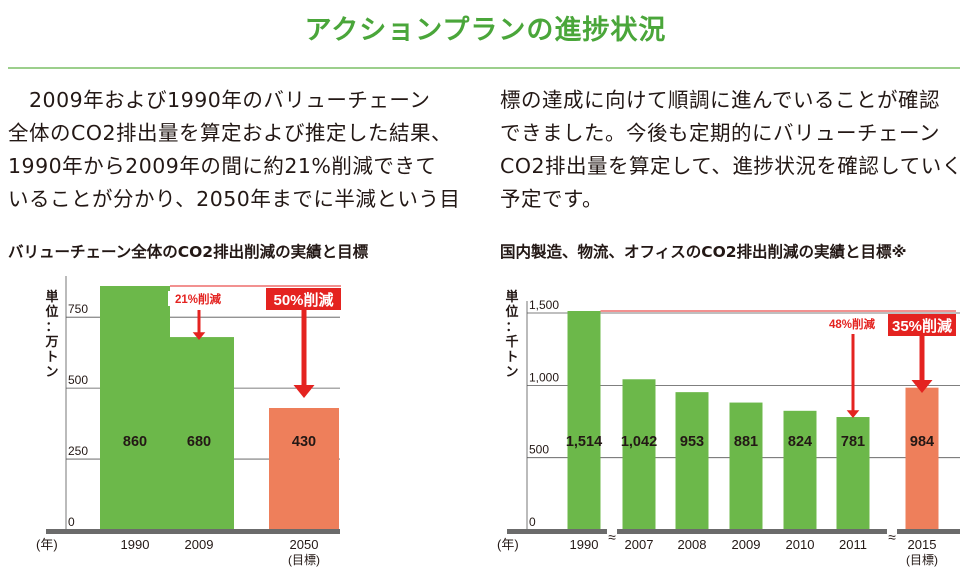 This screenshot has width=971, height=577. What do you see at coordinates (199, 544) in the screenshot?
I see `chart1-year-label: 2009` at bounding box center [199, 544].